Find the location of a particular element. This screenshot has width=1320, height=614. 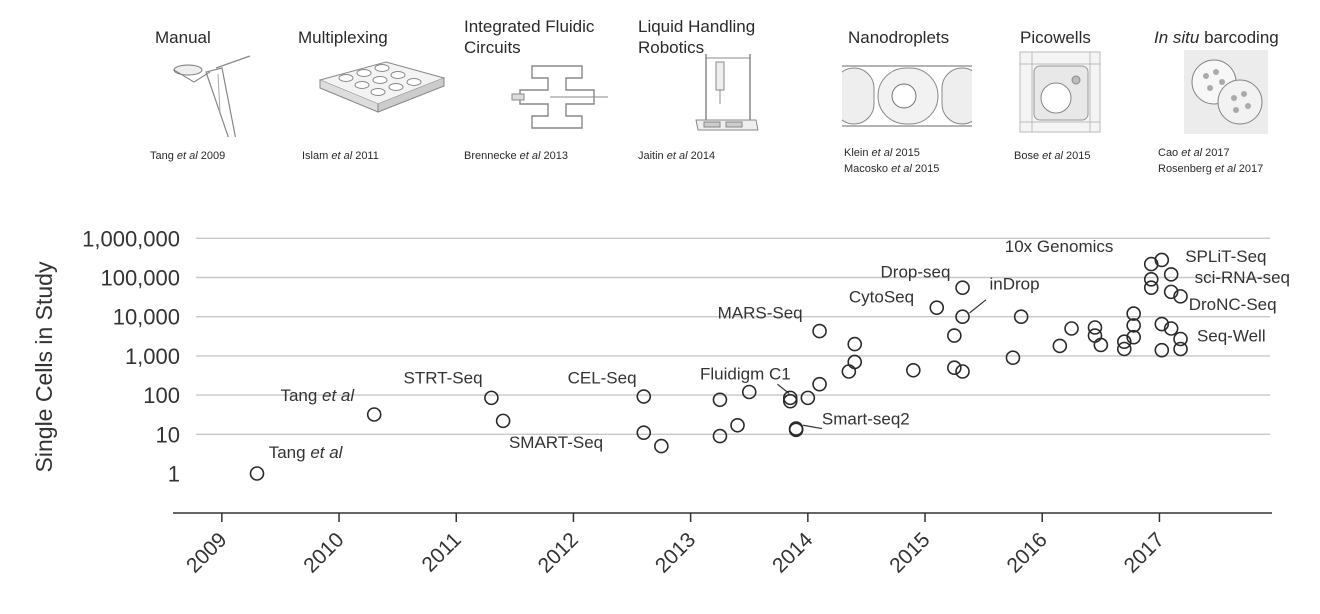

method-ref-1: Cao et al 2017 is located at coordinates (1194, 153).